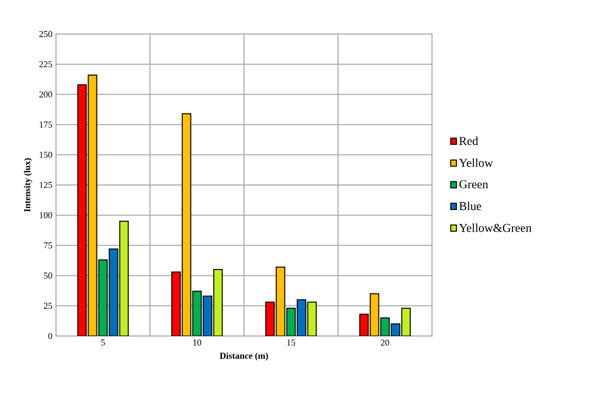  Describe the element at coordinates (470, 206) in the screenshot. I see `legend-label: Blue` at that location.